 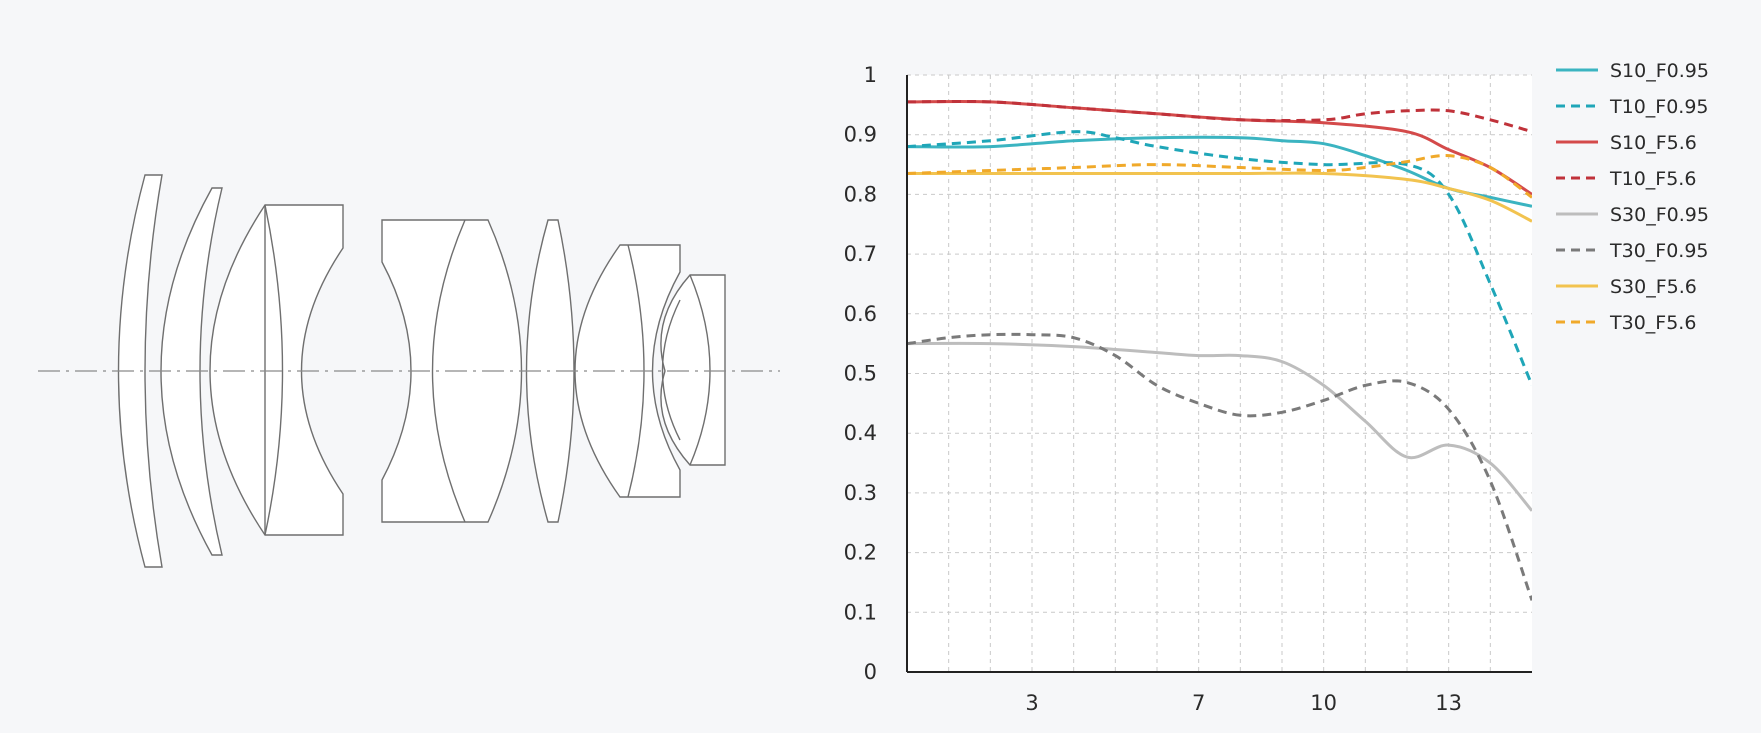 I want to click on legend-label: T30_F0.95, so click(x=1659, y=251).